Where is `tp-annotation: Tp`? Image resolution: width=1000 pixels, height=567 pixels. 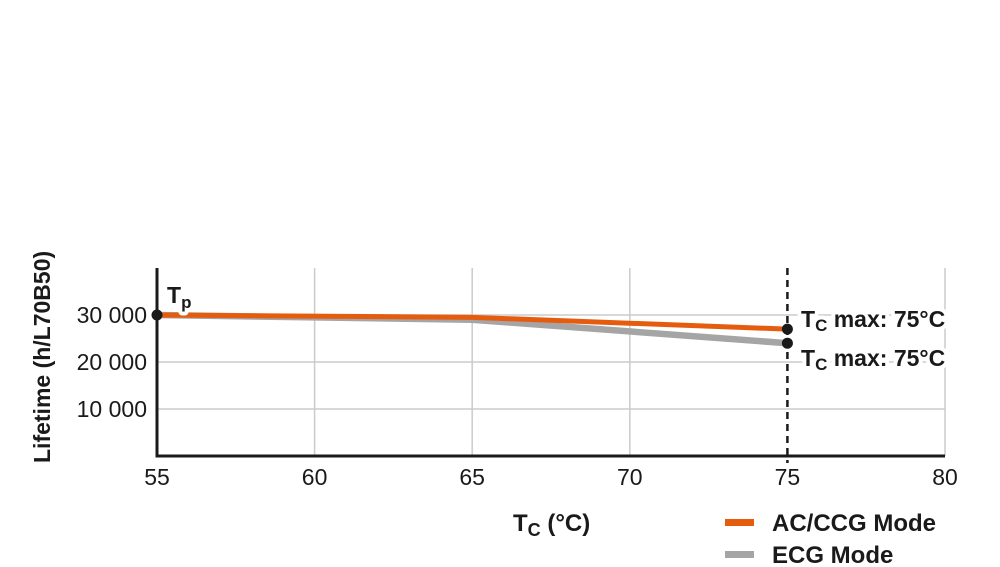
tp-annotation: Tp is located at coordinates (179, 297).